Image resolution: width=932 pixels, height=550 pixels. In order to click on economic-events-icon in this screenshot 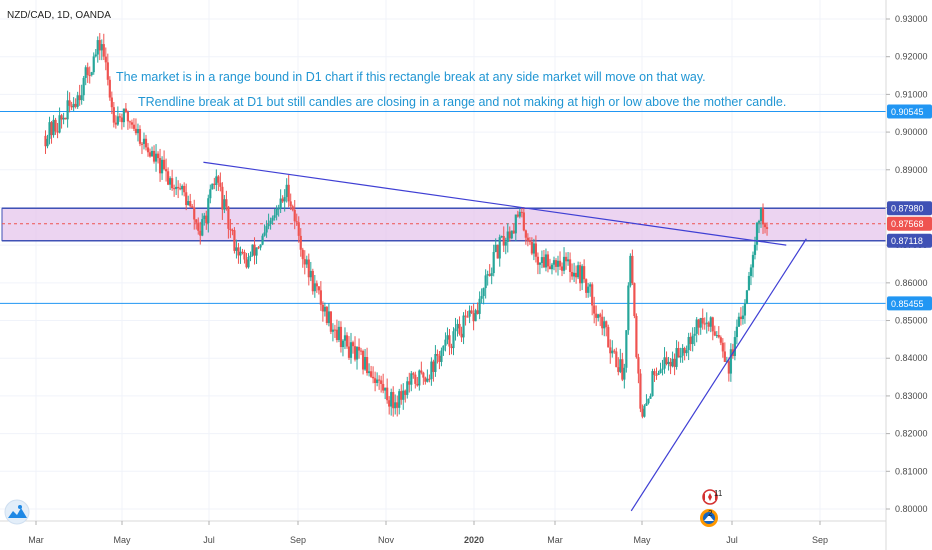, I will do `click(709, 518)`.